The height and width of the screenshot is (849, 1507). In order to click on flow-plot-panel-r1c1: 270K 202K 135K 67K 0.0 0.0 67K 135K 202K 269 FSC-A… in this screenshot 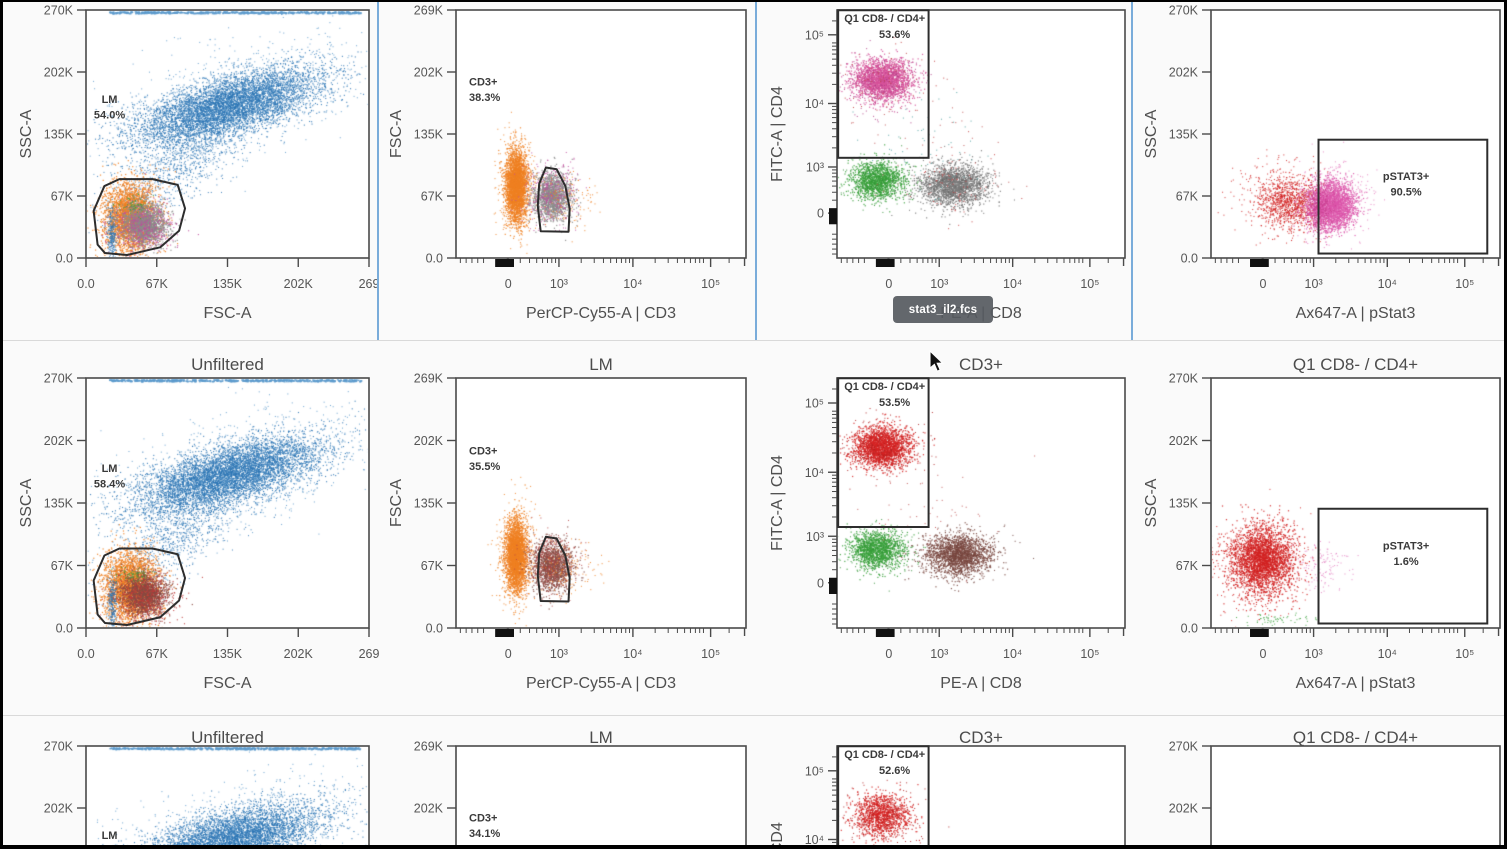, I will do `click(191, 171)`.